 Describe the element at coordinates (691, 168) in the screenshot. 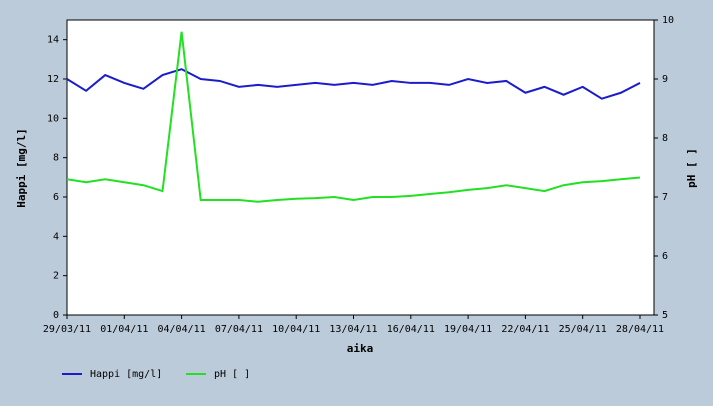

I see `y2-axis-title: pH [ ]` at that location.